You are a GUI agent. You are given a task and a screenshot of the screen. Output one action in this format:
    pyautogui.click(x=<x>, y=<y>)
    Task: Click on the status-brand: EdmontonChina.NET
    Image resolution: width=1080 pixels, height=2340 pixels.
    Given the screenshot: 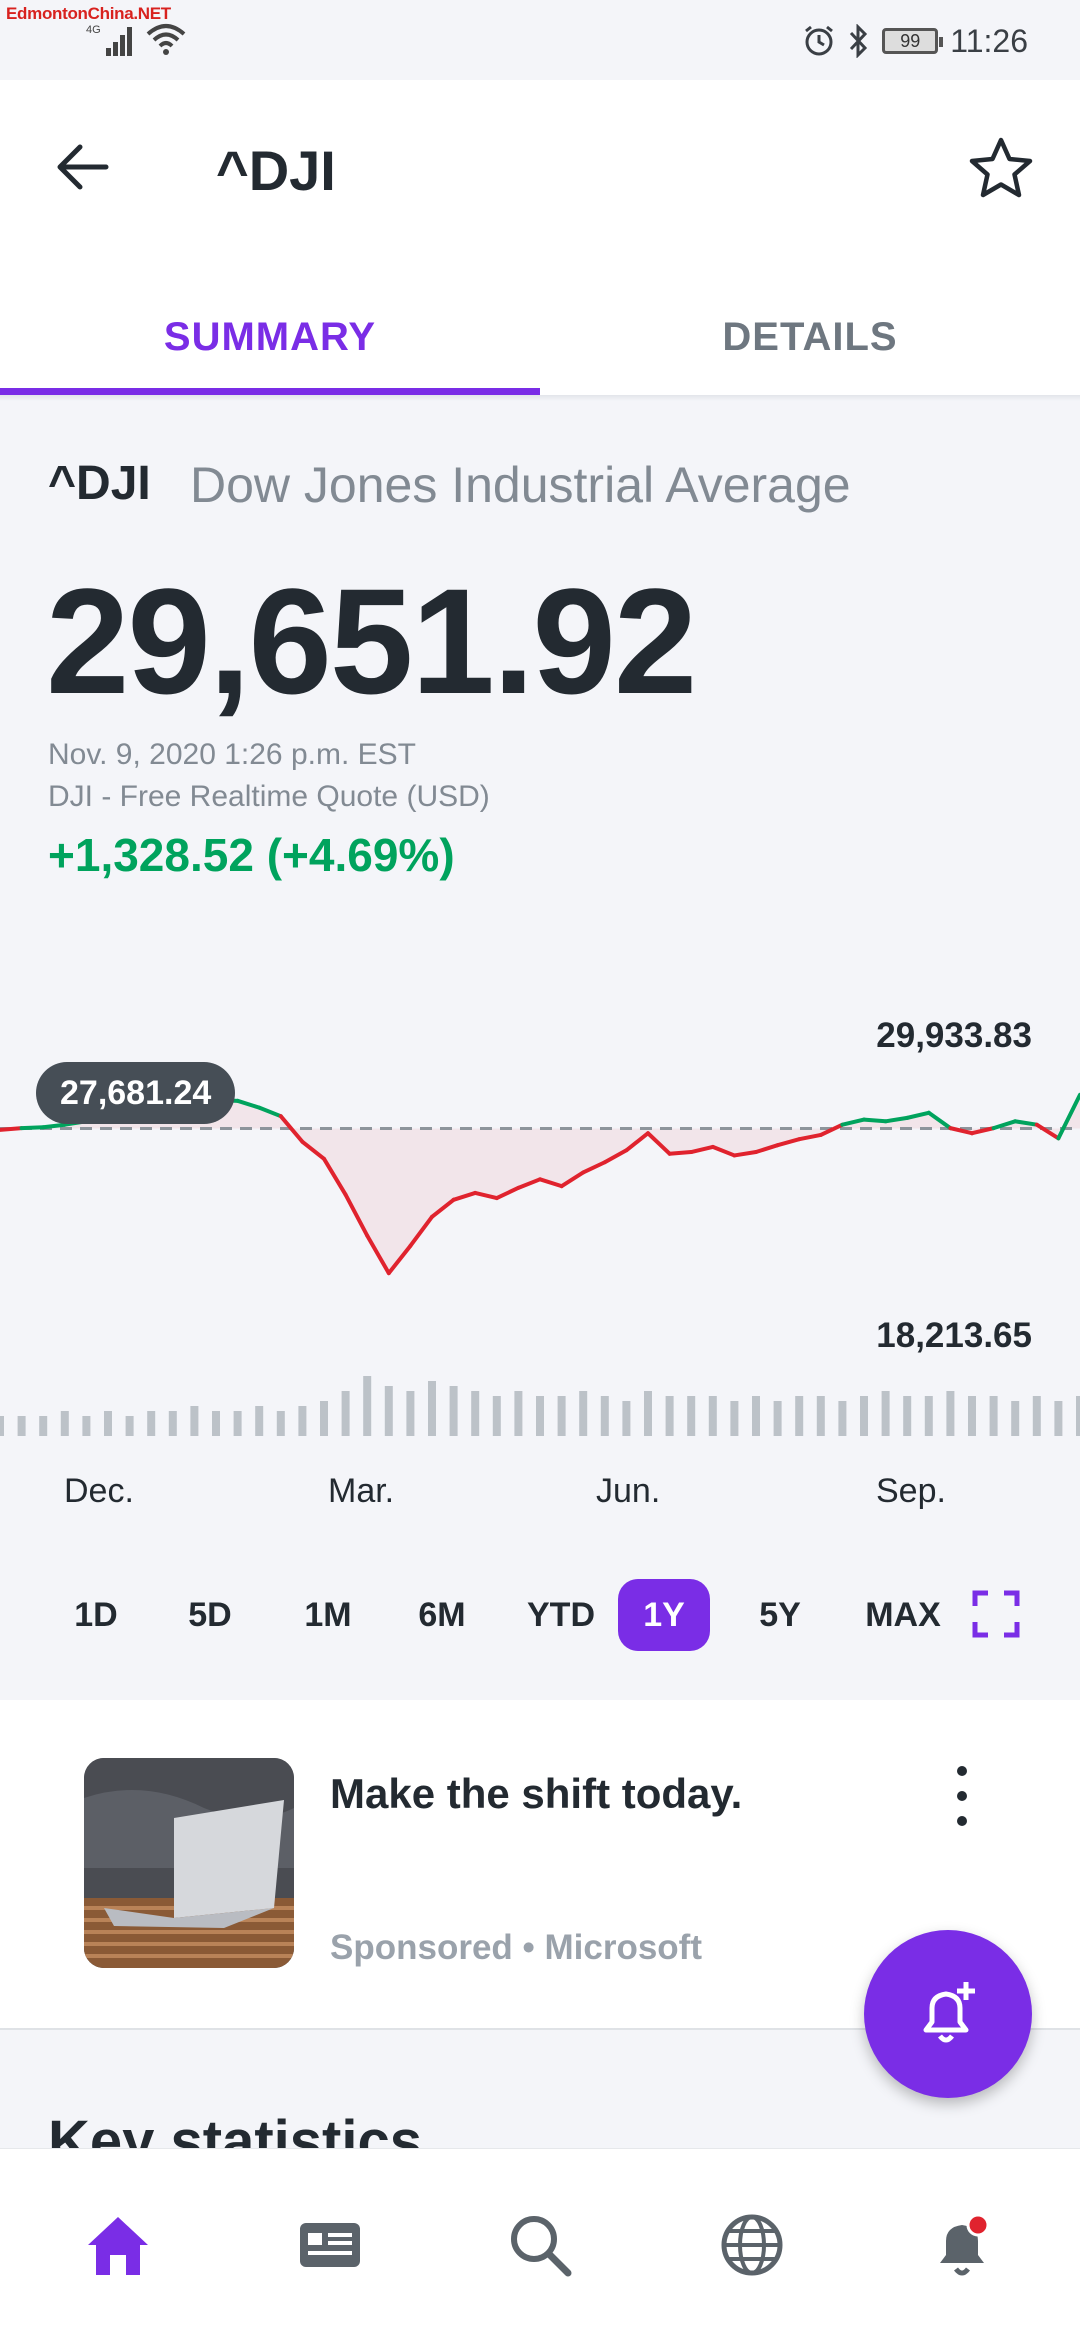 What is the action you would take?
    pyautogui.click(x=88, y=13)
    